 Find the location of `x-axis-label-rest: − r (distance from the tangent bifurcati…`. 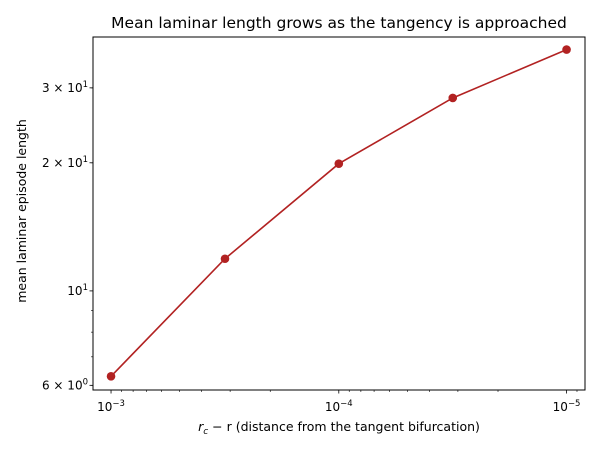

x-axis-label-rest: − r (distance from the tangent bifurcati… is located at coordinates (344, 426).